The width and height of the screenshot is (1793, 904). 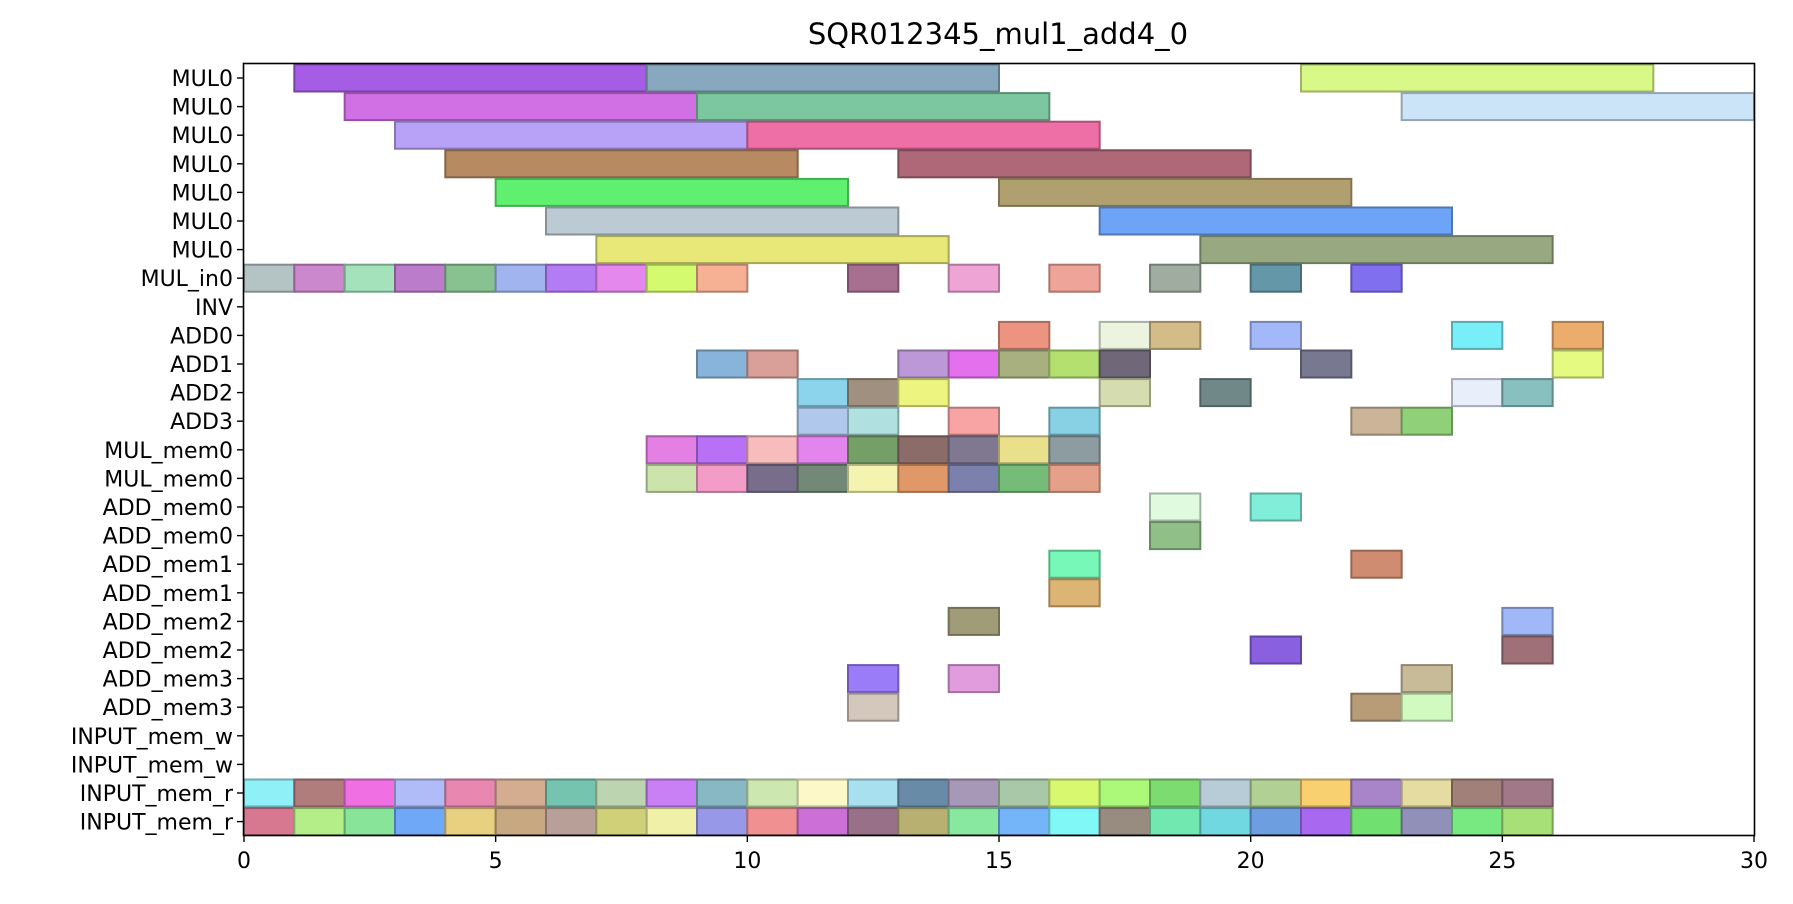 What do you see at coordinates (168, 708) in the screenshot?
I see `y-tick-label: ADD_mem3` at bounding box center [168, 708].